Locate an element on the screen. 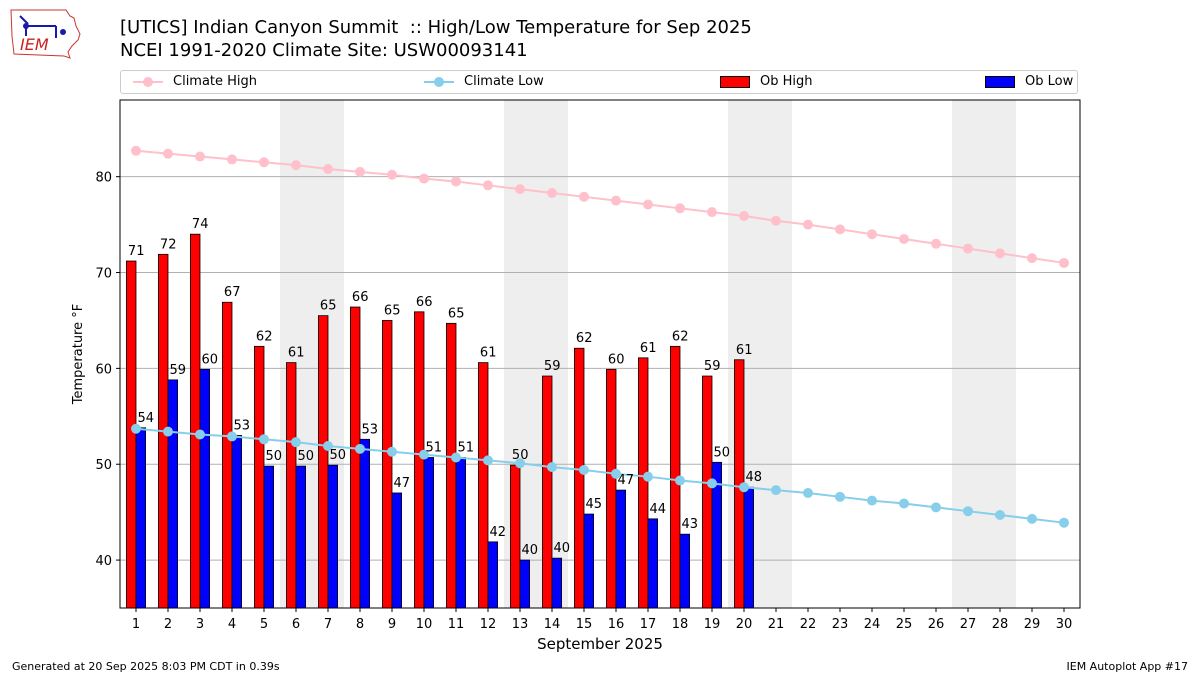  legend-ob-low-label: Ob Low is located at coordinates (1049, 81).